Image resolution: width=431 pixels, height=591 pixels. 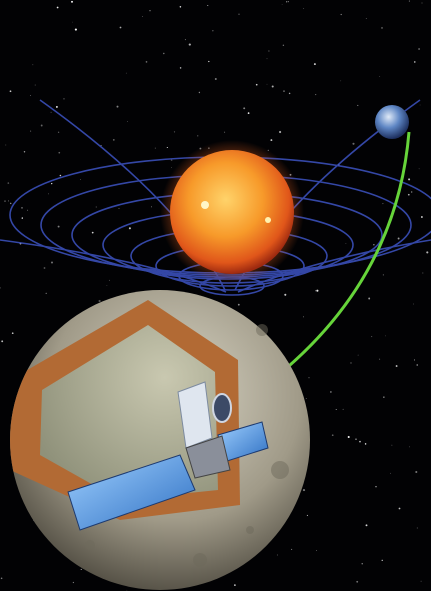 I want to click on solar-flare, so click(x=268, y=220).